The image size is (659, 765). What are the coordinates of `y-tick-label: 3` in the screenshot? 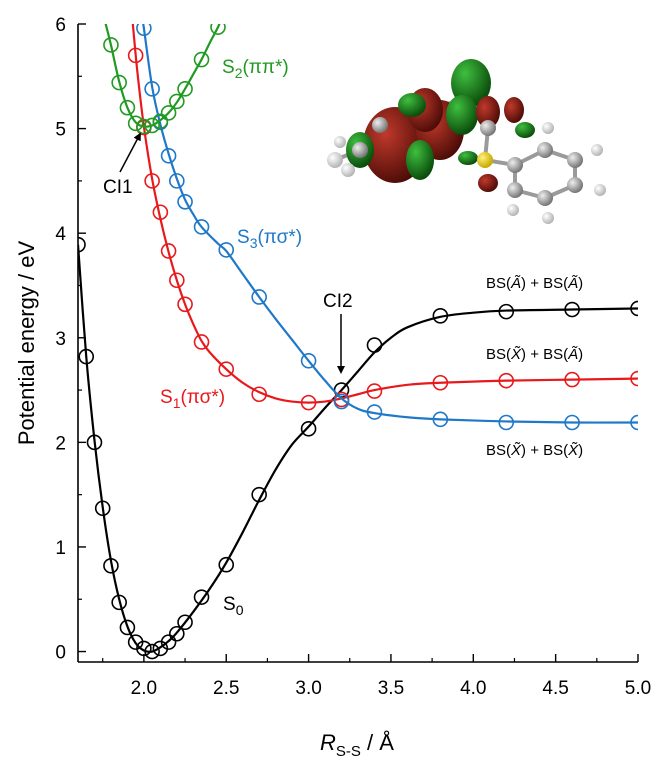 It's located at (60, 339).